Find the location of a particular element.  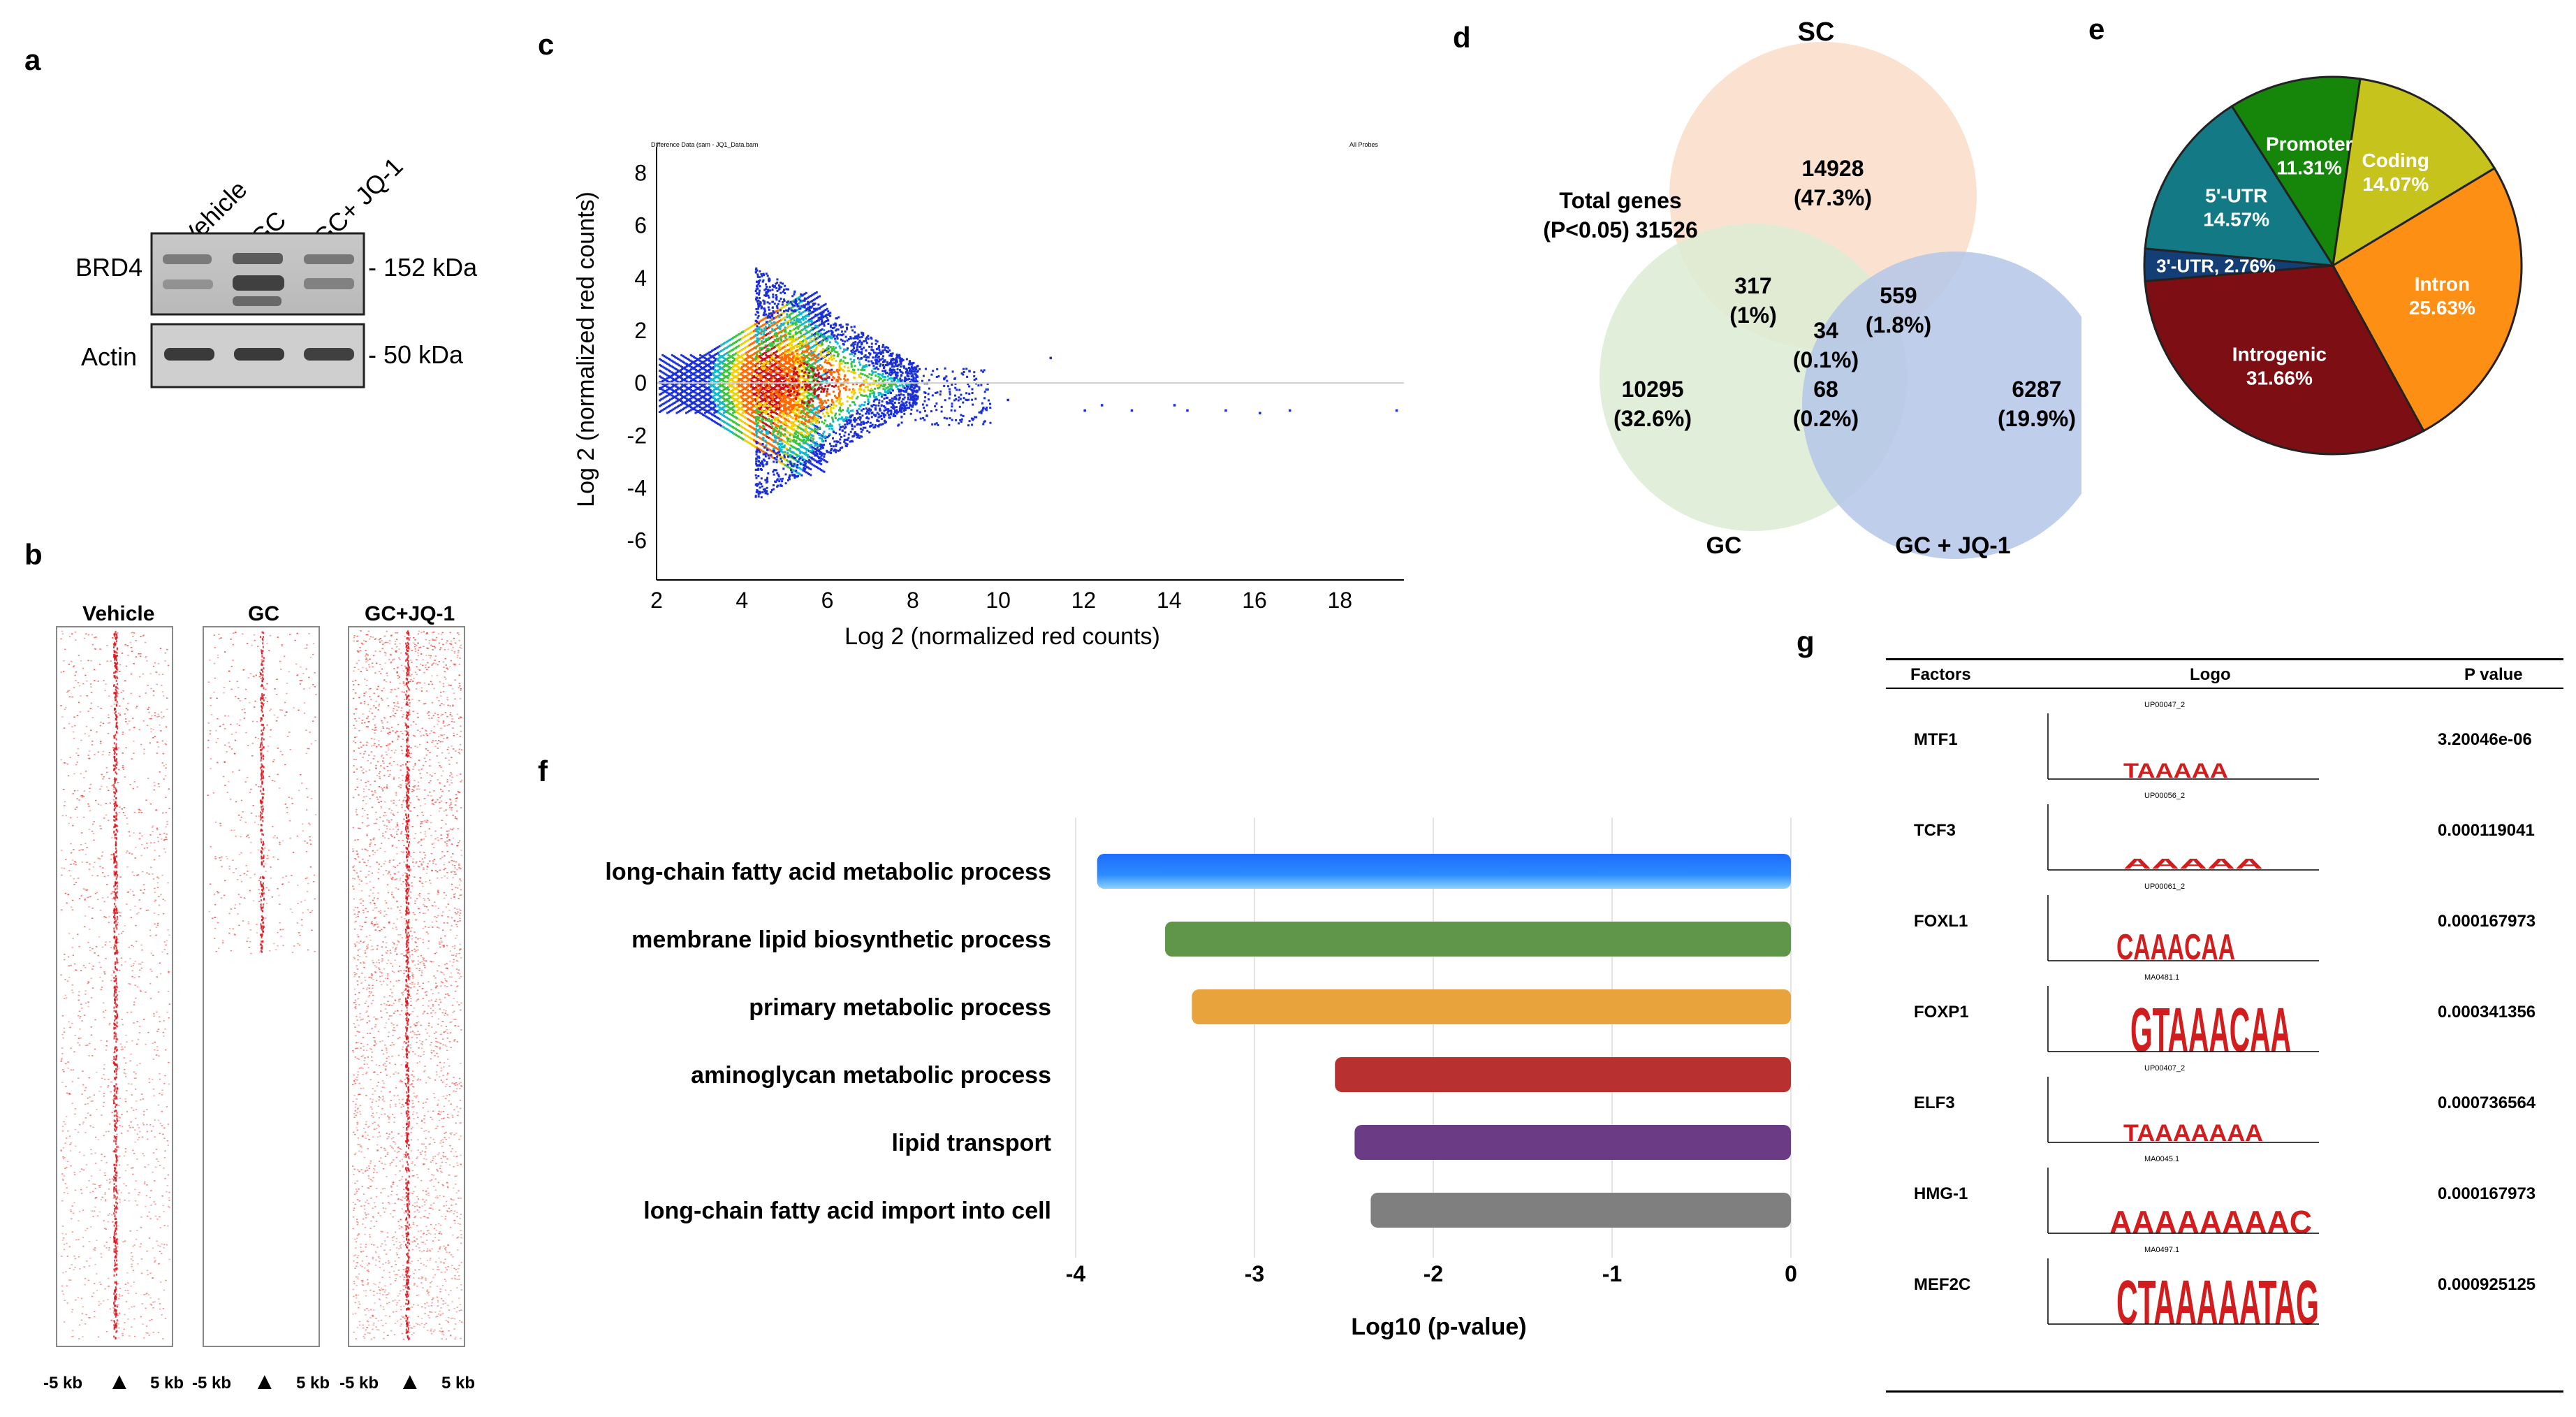

motif-logo: AAAAAAAAC is located at coordinates (2183, 1204).